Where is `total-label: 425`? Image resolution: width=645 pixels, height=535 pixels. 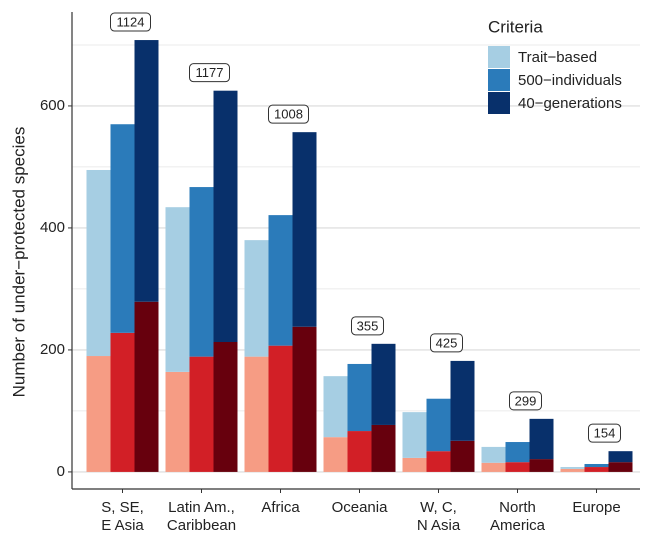
total-label: 425 is located at coordinates (447, 342).